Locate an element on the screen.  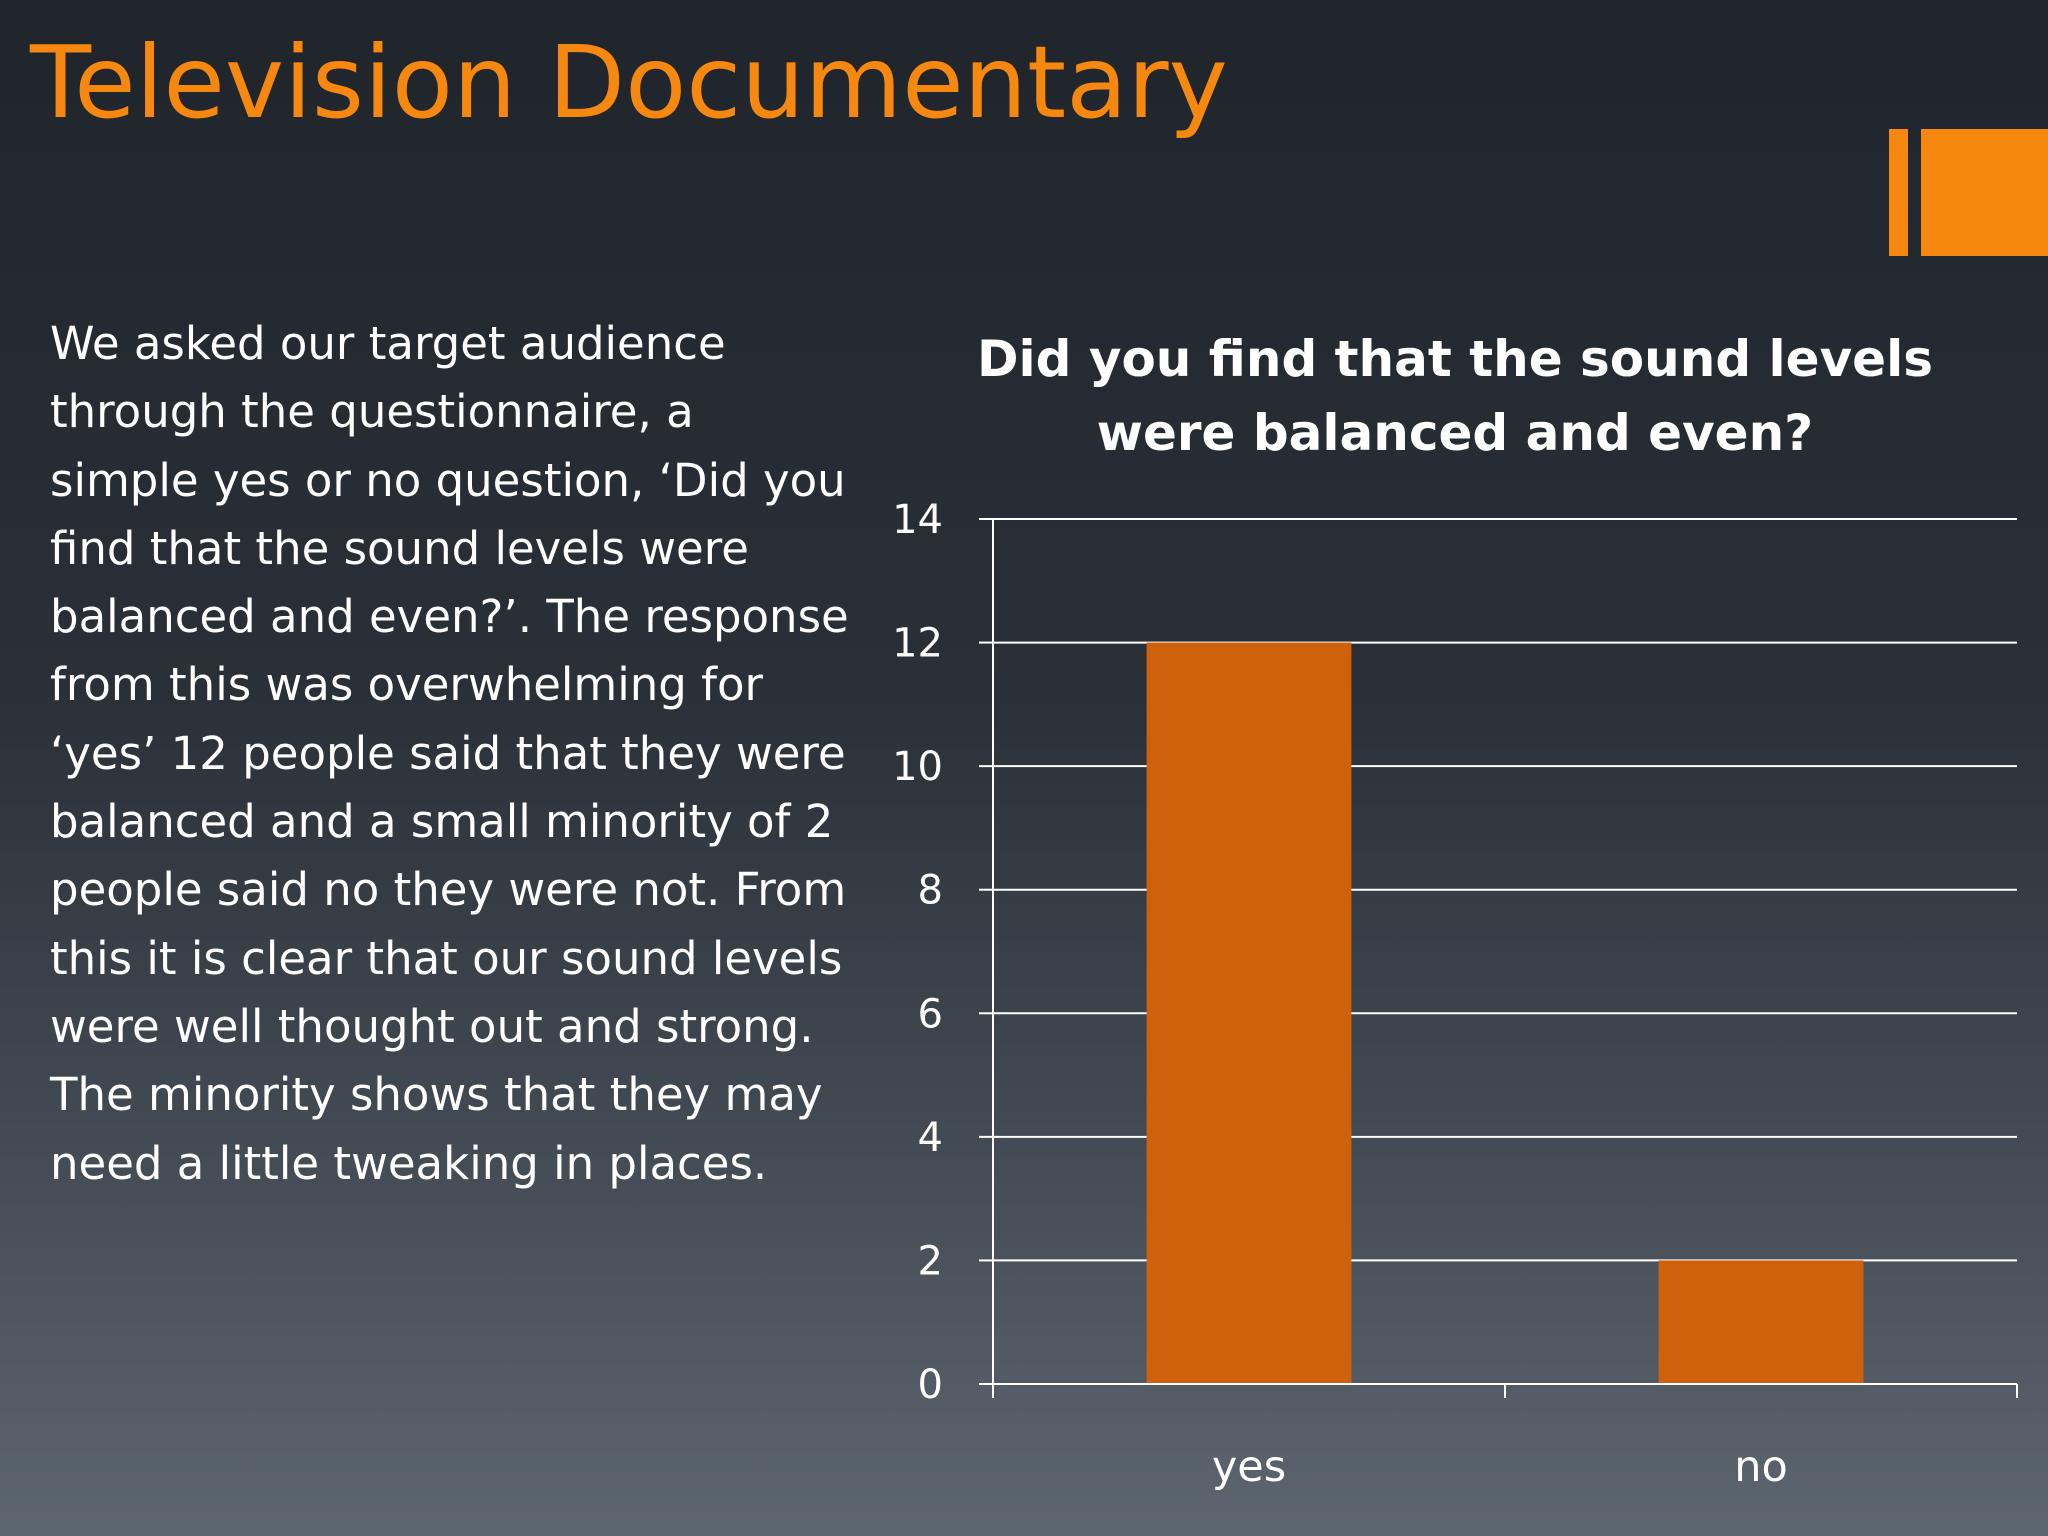
y-tick-label: 10 is located at coordinates (917, 767).